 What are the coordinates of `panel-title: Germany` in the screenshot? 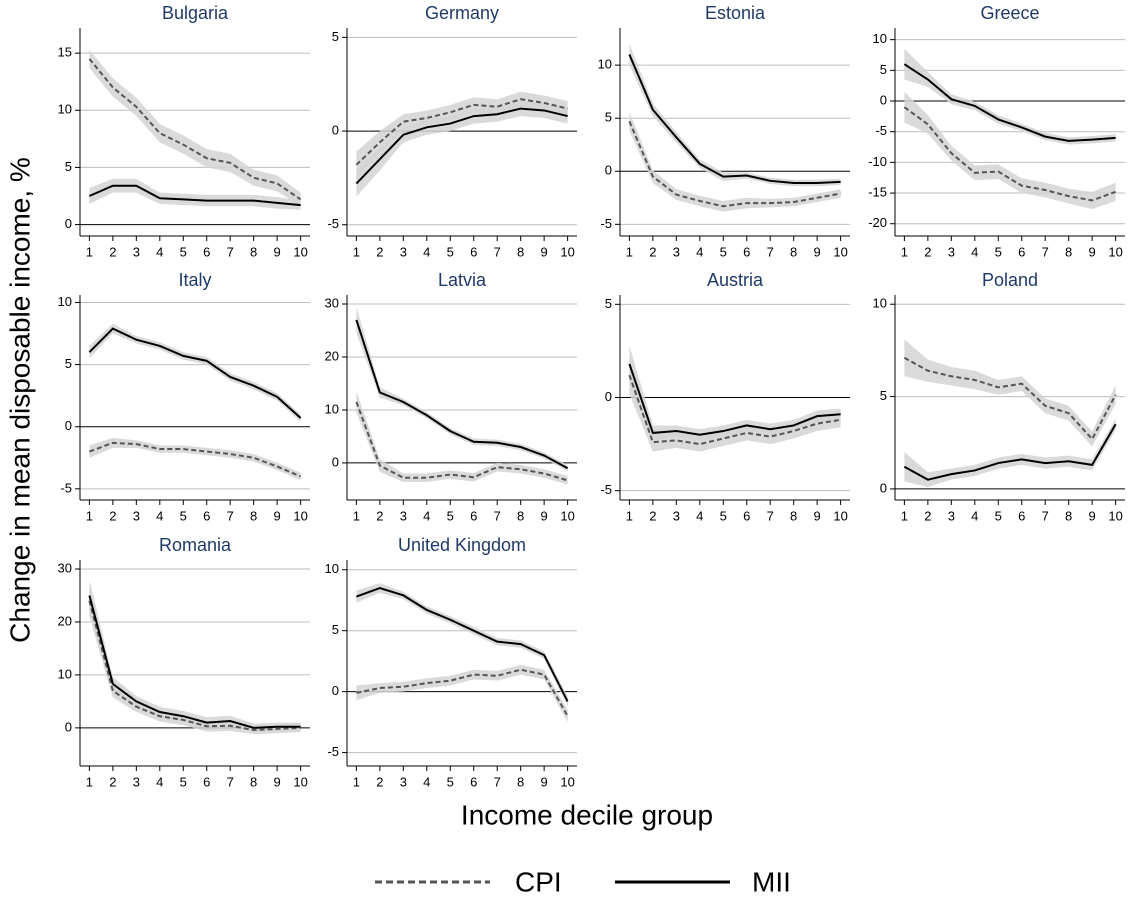 It's located at (462, 13).